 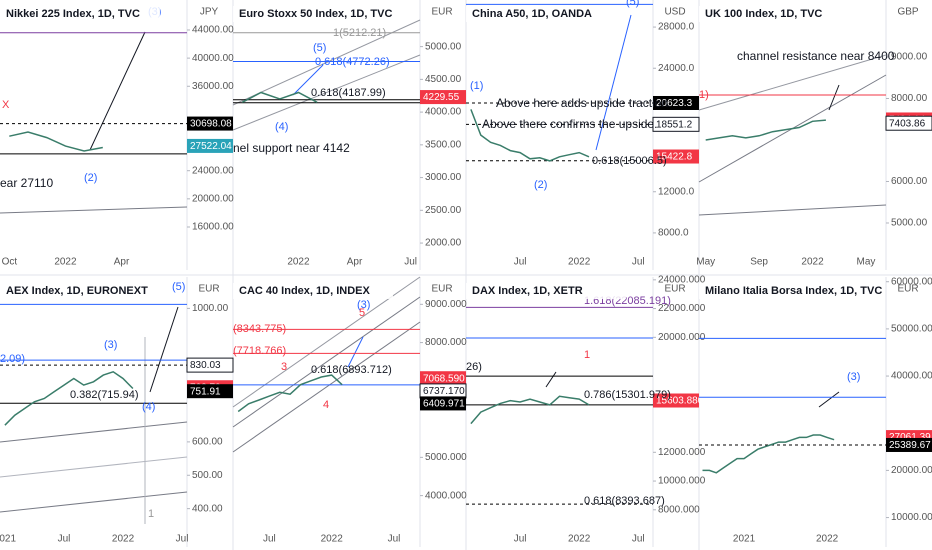 I want to click on y-tick-label: 9000.00, so click(x=909, y=57).